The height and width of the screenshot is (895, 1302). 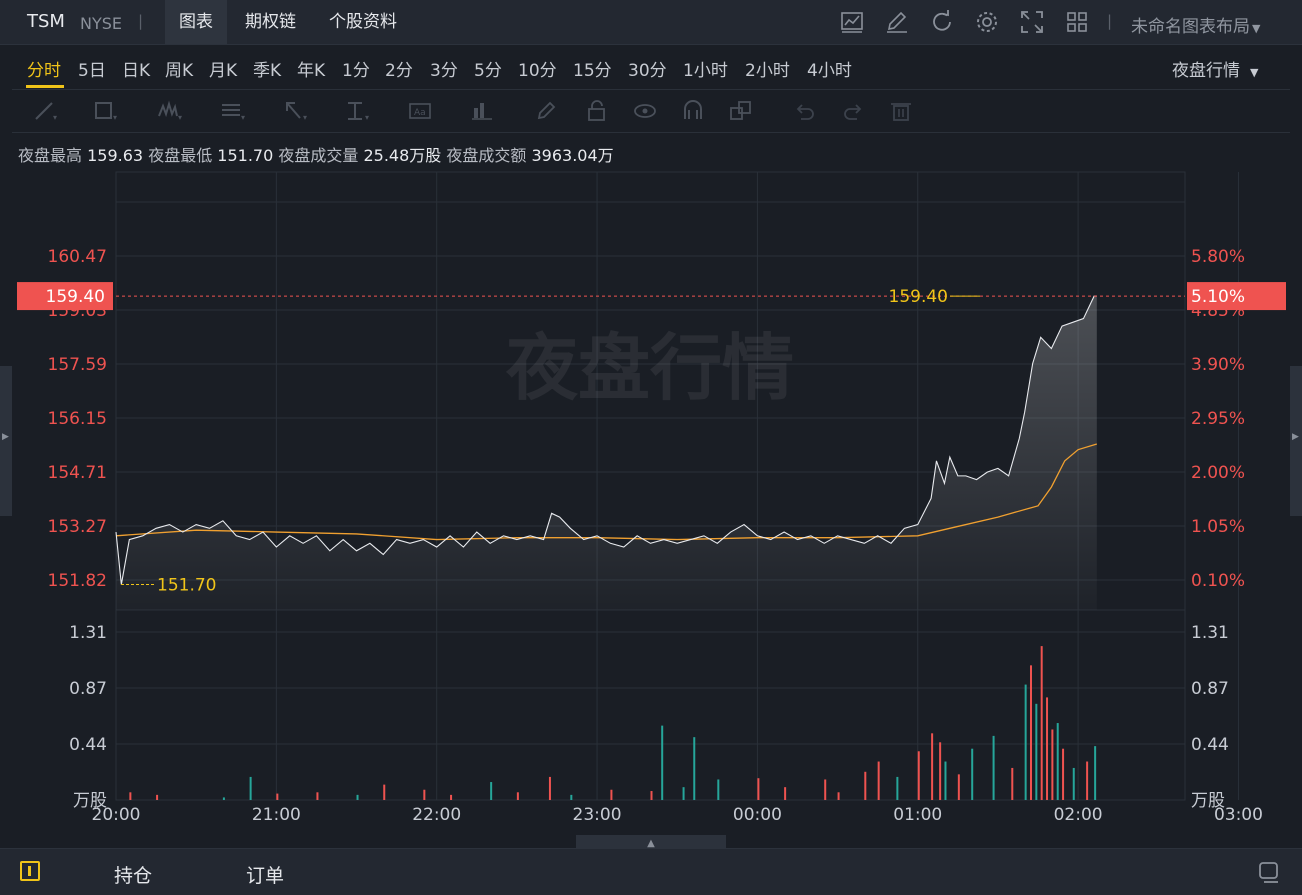 What do you see at coordinates (436, 815) in the screenshot?
I see `time-tick-label: 22:00` at bounding box center [436, 815].